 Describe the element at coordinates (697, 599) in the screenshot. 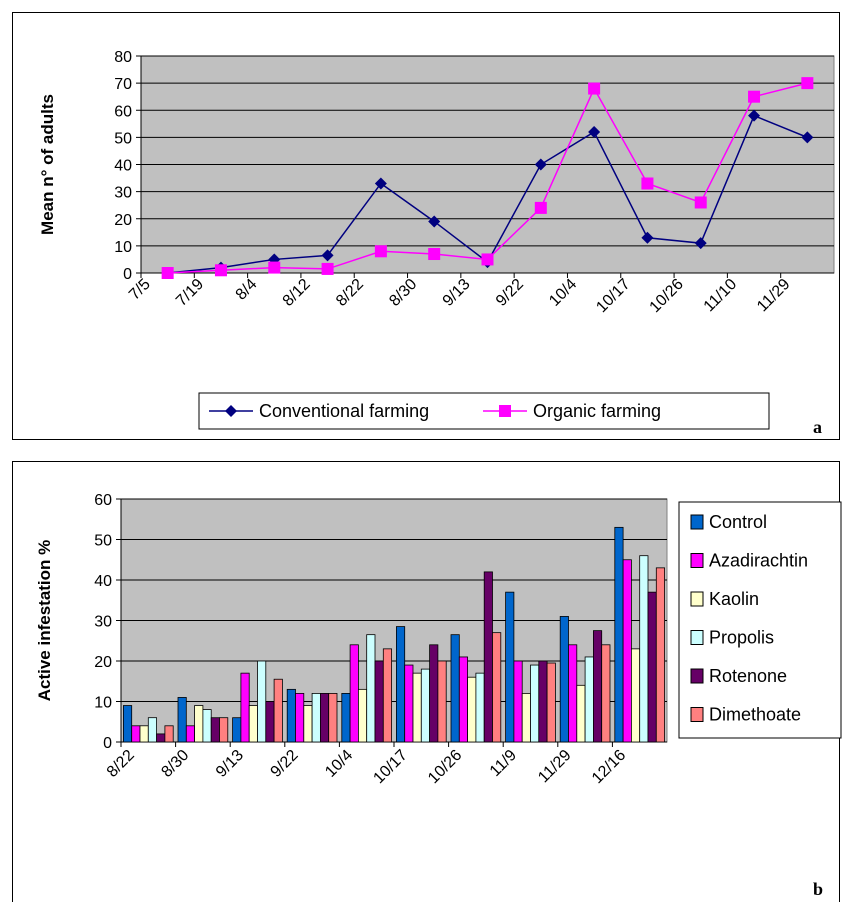

I see `legend-swatch-kaolin` at that location.